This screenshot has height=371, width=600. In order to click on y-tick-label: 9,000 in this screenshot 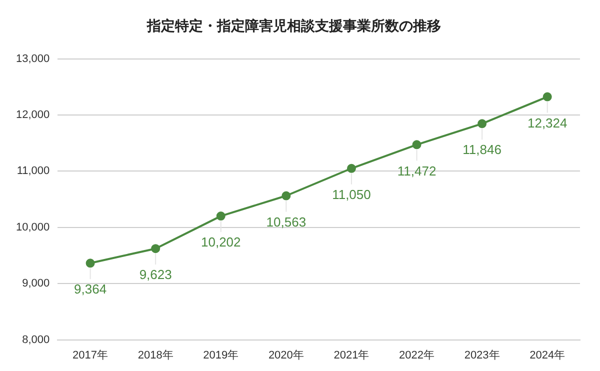, I will do `click(36, 284)`.